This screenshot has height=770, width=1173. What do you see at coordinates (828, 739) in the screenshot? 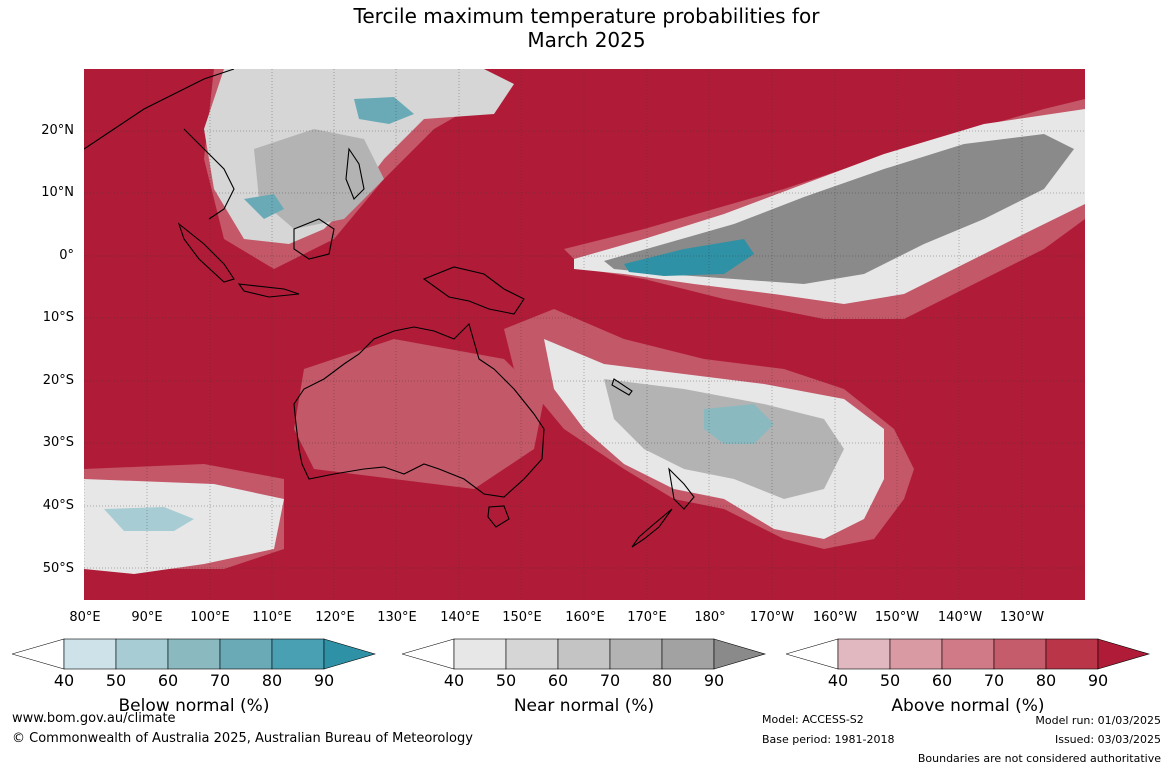
I see `base-period-text: Base period: 1981-2018` at bounding box center [828, 739].